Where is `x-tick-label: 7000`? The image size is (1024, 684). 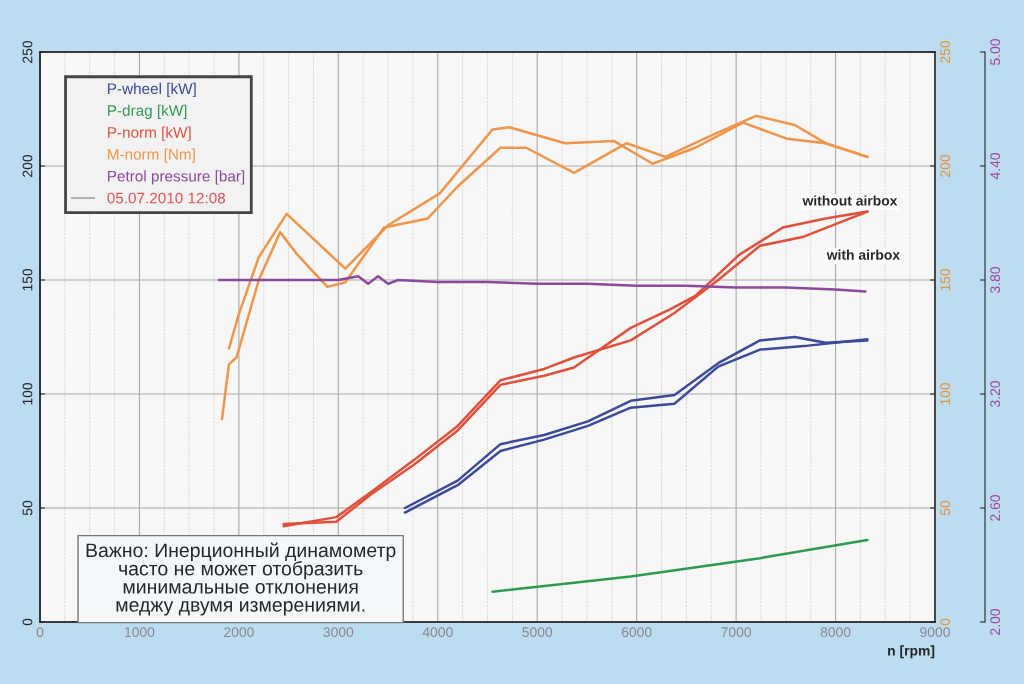 x-tick-label: 7000 is located at coordinates (736, 632).